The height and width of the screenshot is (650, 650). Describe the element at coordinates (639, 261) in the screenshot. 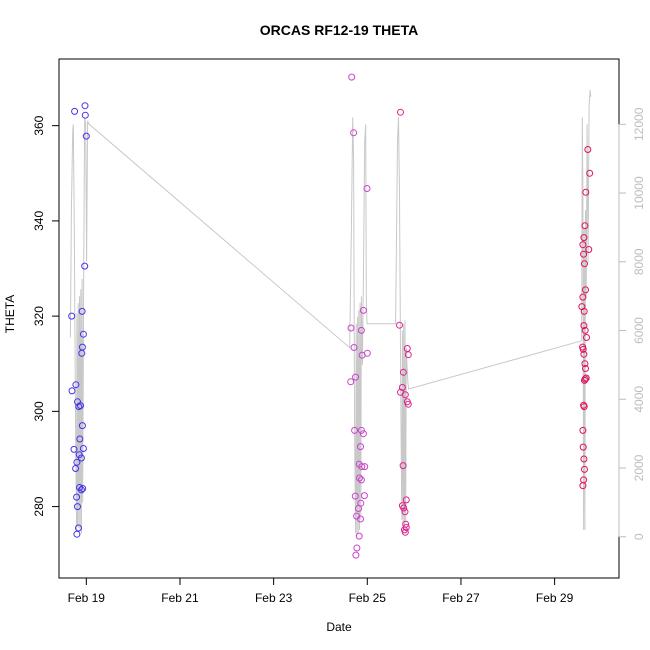

I see `y2-tick-label: 8000` at that location.